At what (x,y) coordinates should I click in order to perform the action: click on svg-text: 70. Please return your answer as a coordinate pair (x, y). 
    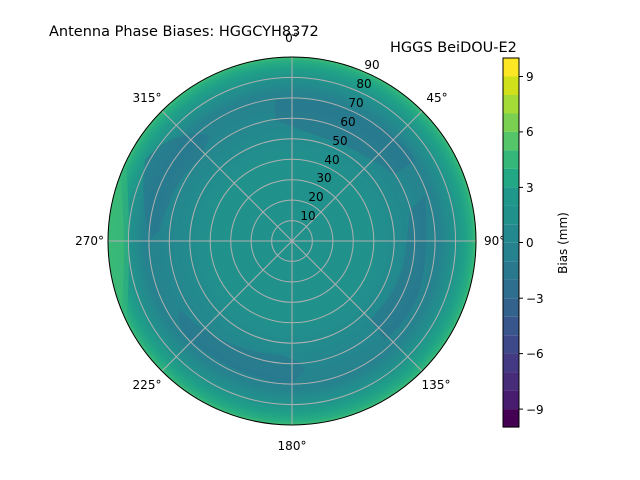
    Looking at the image, I should click on (355, 103).